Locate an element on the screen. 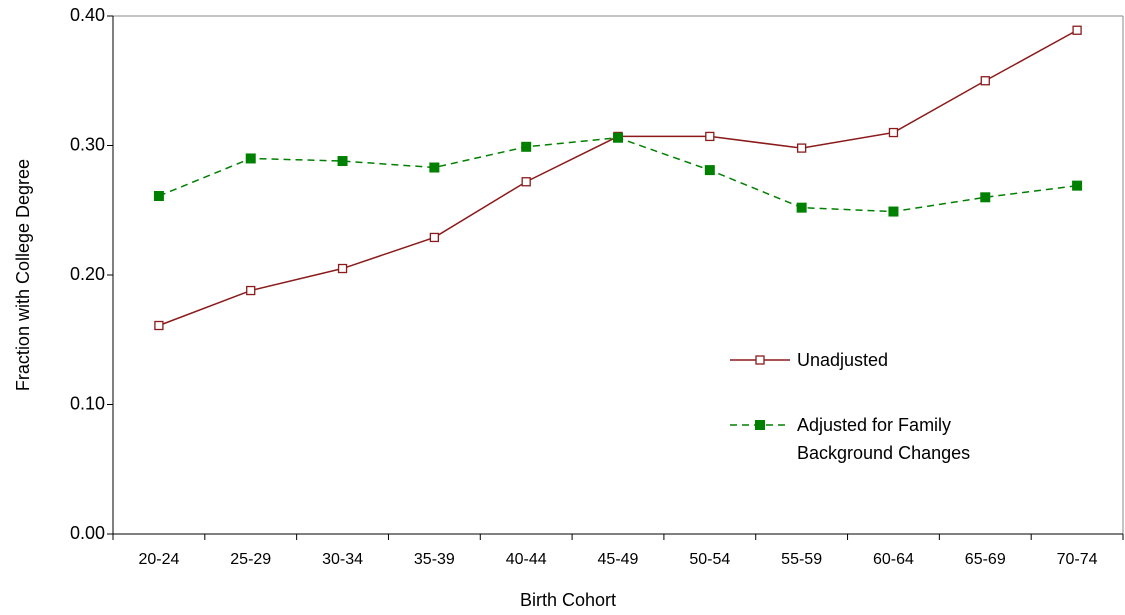 The image size is (1125, 615). x-tick-label: 65-69 is located at coordinates (985, 559).